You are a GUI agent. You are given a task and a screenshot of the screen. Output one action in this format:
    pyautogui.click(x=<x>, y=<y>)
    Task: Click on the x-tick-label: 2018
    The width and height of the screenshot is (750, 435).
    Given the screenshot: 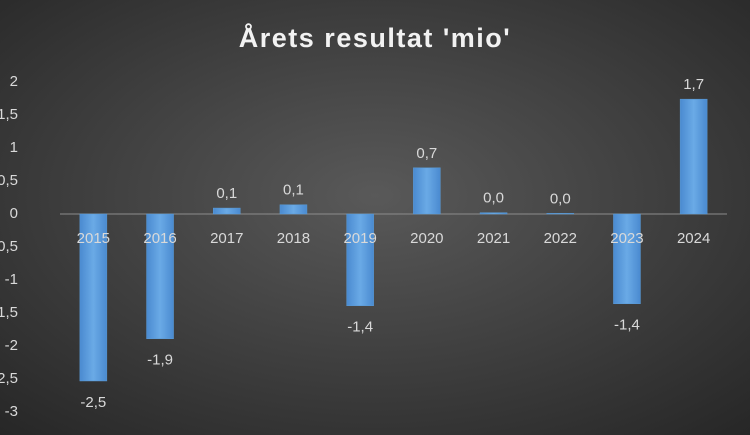 What is the action you would take?
    pyautogui.click(x=293, y=238)
    